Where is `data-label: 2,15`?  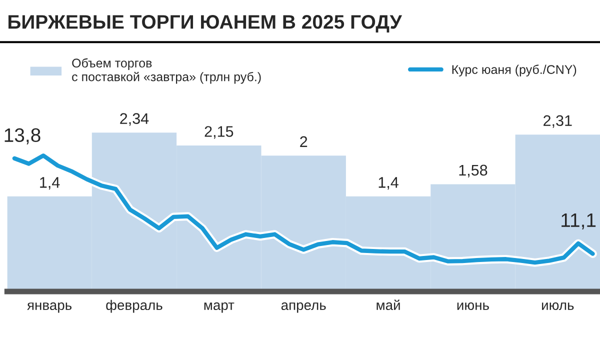
data-label: 2,15 is located at coordinates (219, 132).